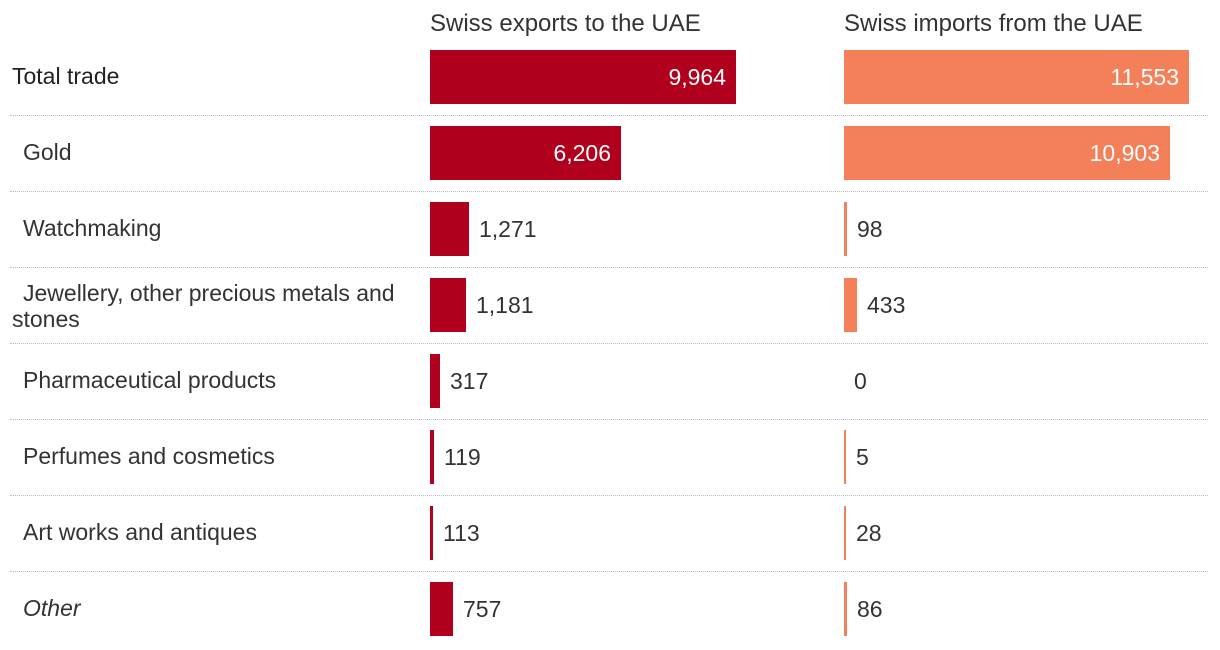 The width and height of the screenshot is (1220, 650). Describe the element at coordinates (508, 229) in the screenshot. I see `exports-value-label: 1,271` at that location.